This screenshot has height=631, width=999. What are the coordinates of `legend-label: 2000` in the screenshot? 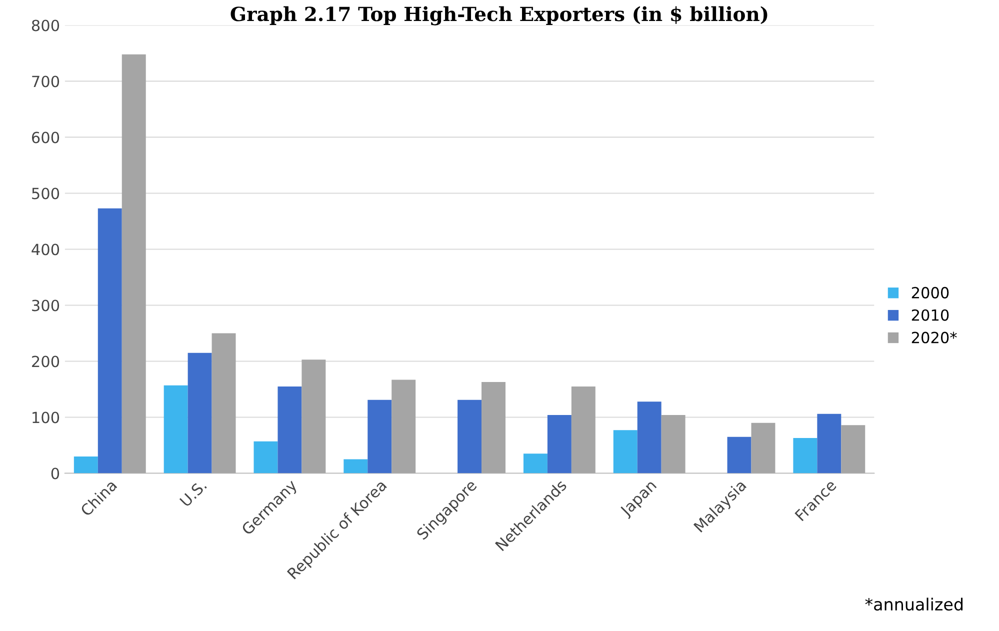 It's located at (930, 292).